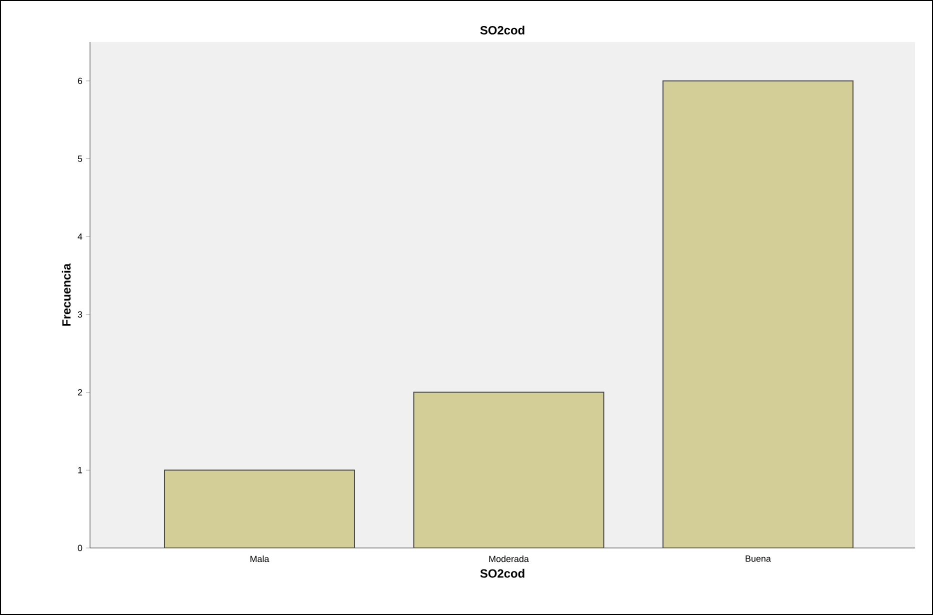  What do you see at coordinates (66, 294) in the screenshot?
I see `y-axis-title: Frecuencia` at bounding box center [66, 294].